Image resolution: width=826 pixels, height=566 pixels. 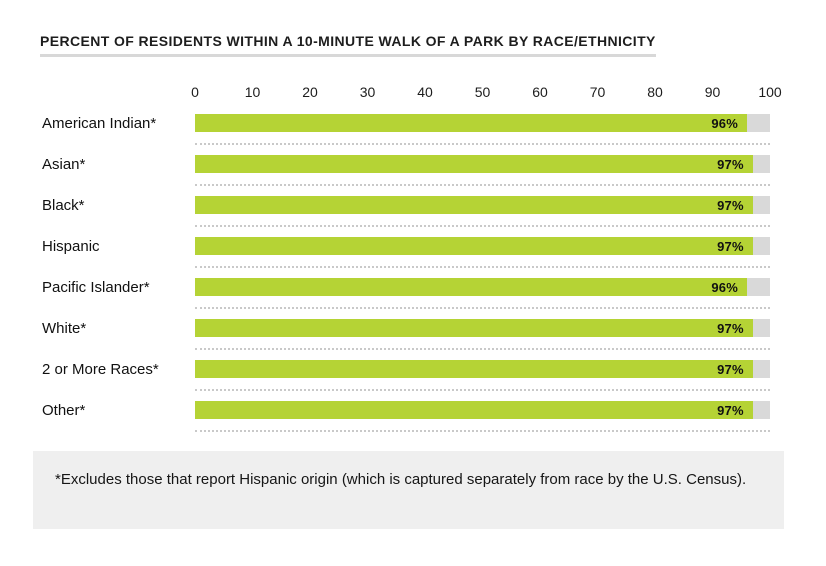 I want to click on x-axis-tick: 70, so click(x=597, y=92).